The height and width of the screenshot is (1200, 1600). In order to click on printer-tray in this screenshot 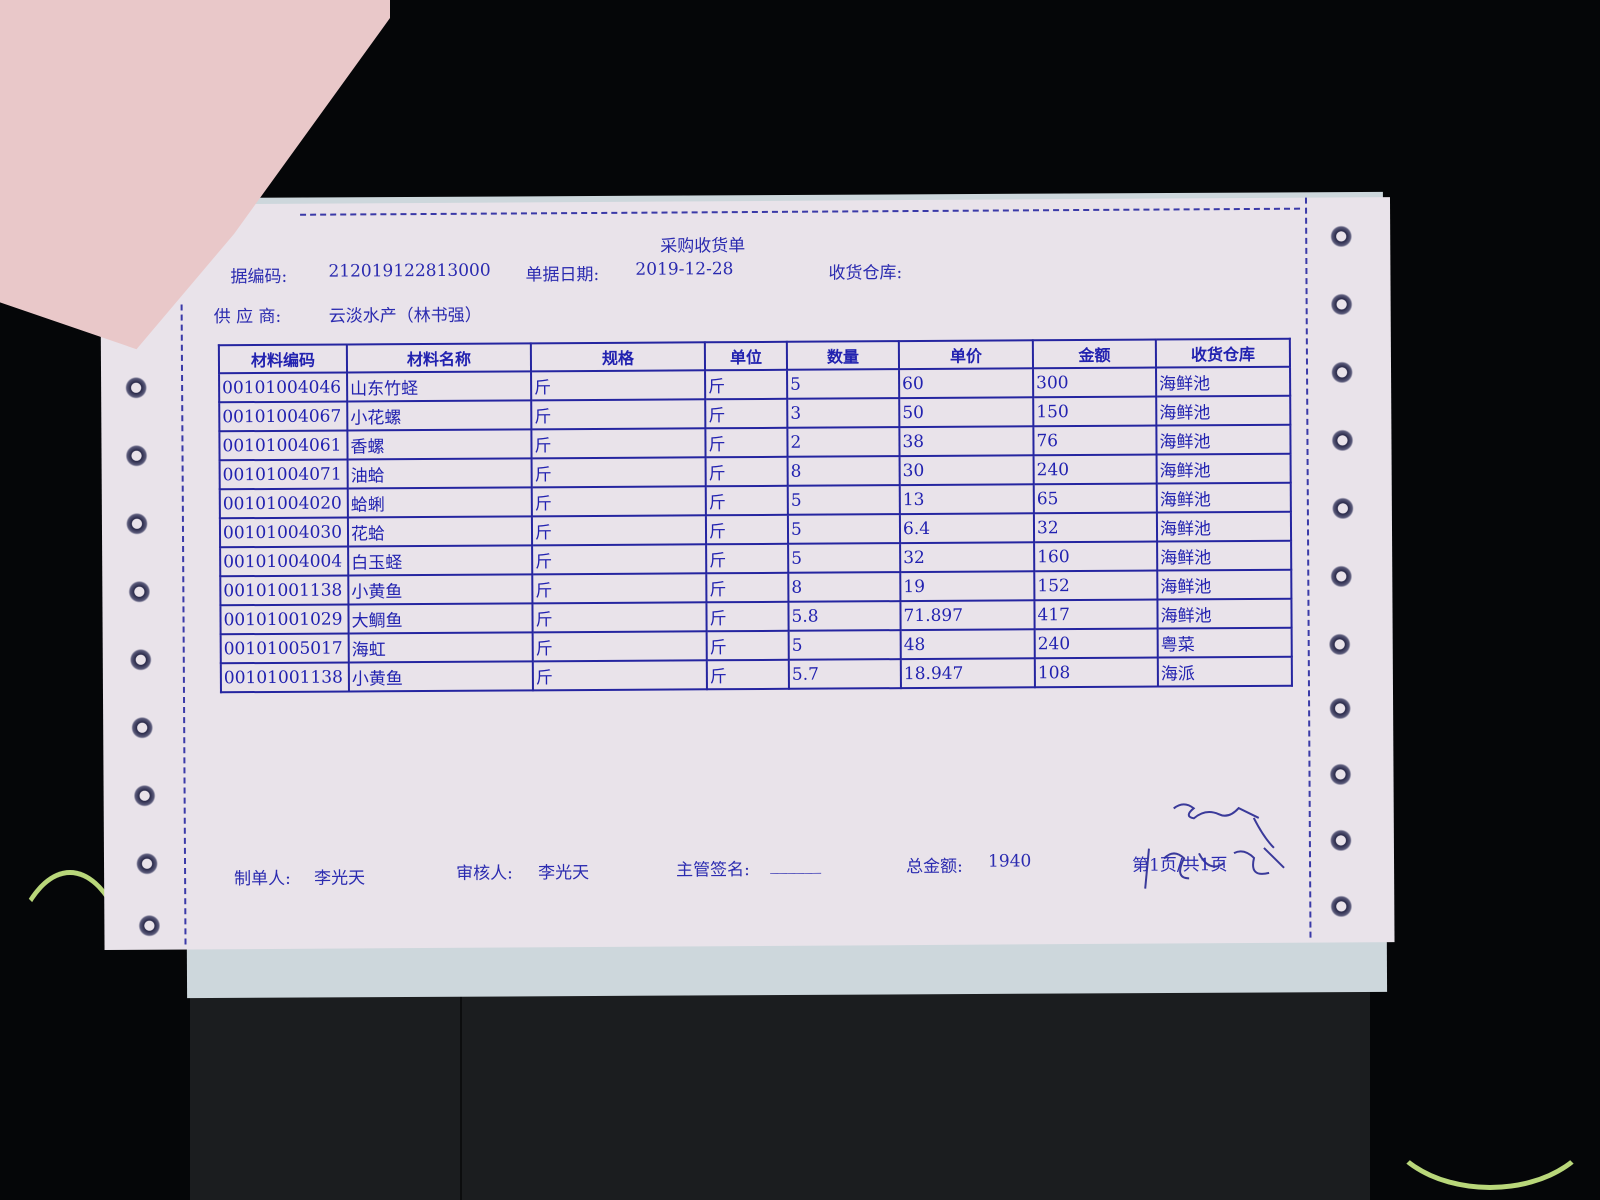, I will do `click(780, 1080)`.